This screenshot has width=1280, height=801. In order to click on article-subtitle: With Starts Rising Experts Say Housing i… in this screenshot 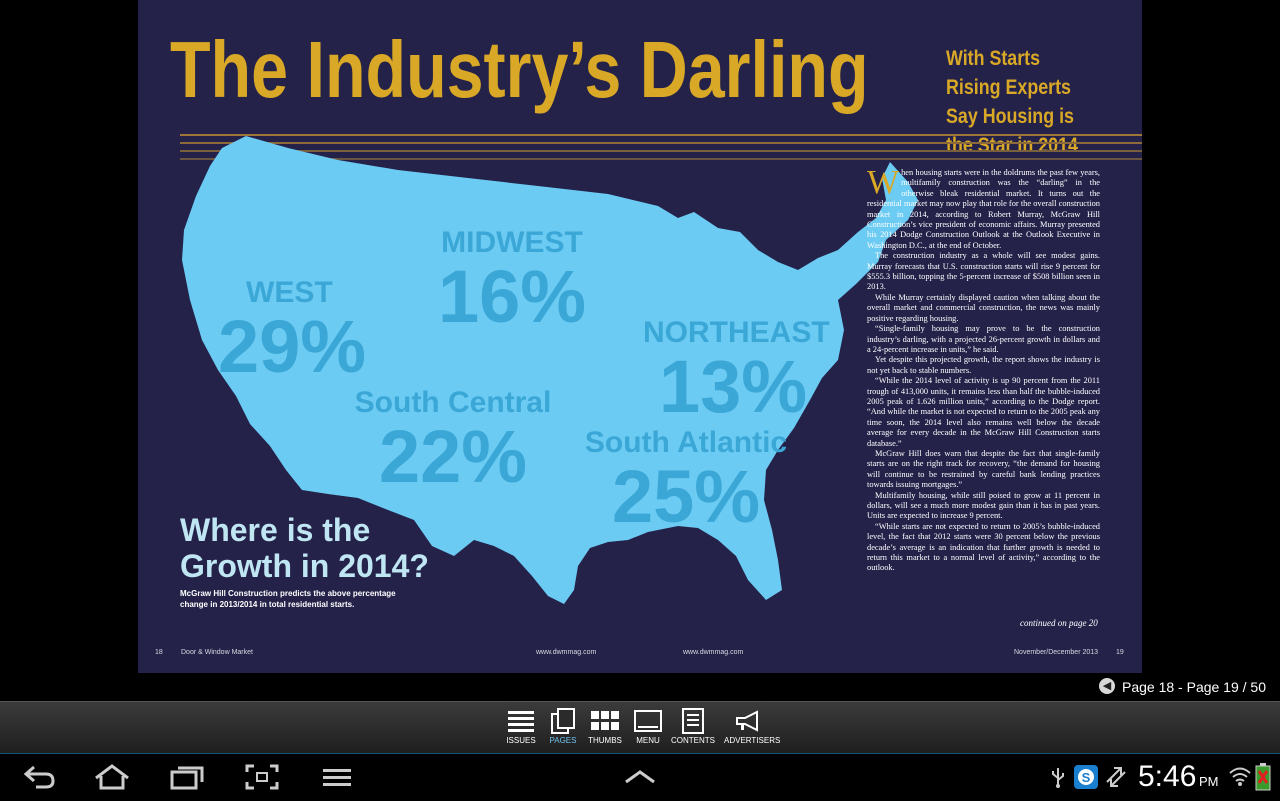, I will do `click(1012, 102)`.